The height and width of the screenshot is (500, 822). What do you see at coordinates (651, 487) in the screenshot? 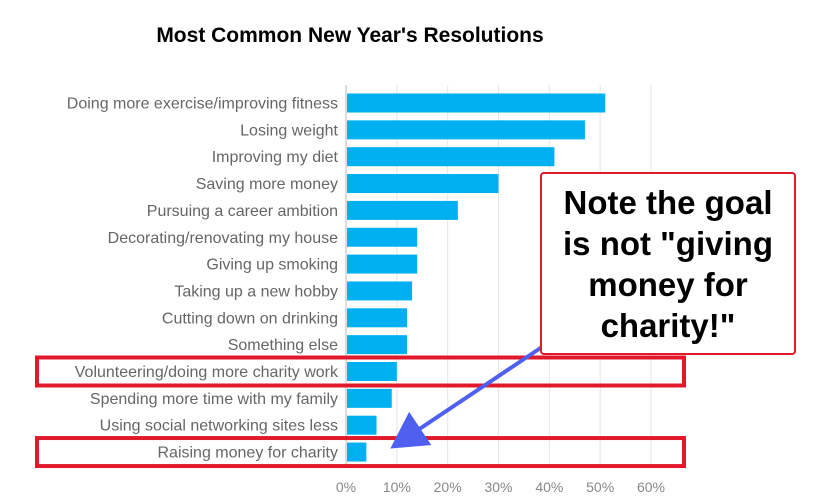
I see `x-tick-label: 60%` at bounding box center [651, 487].